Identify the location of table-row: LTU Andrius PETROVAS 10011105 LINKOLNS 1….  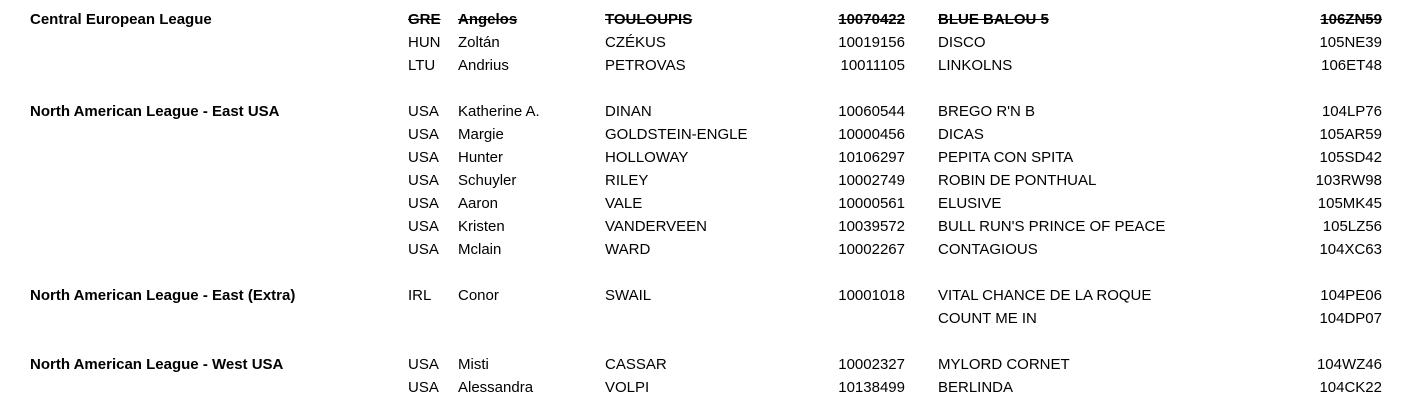
(723, 65).